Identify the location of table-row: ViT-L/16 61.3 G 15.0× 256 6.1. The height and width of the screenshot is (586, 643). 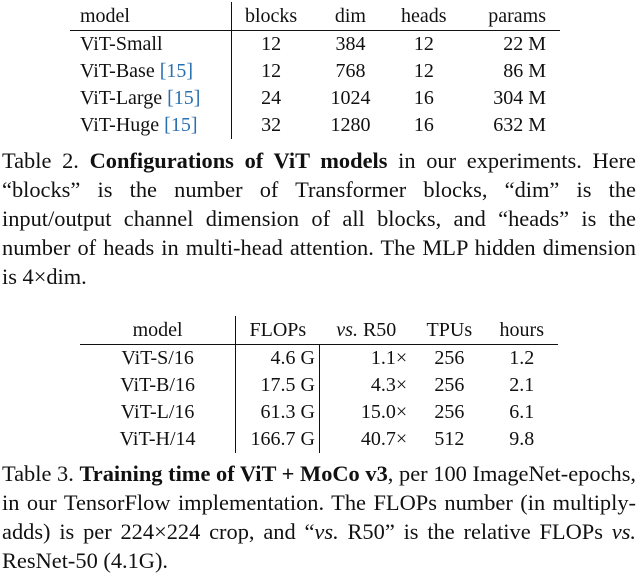
(319, 412).